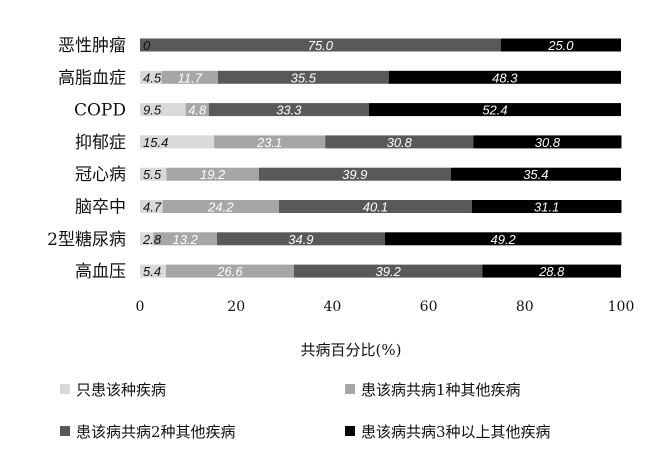 The height and width of the screenshot is (463, 671). Describe the element at coordinates (100, 143) in the screenshot. I see `category-label: 抑郁症` at that location.